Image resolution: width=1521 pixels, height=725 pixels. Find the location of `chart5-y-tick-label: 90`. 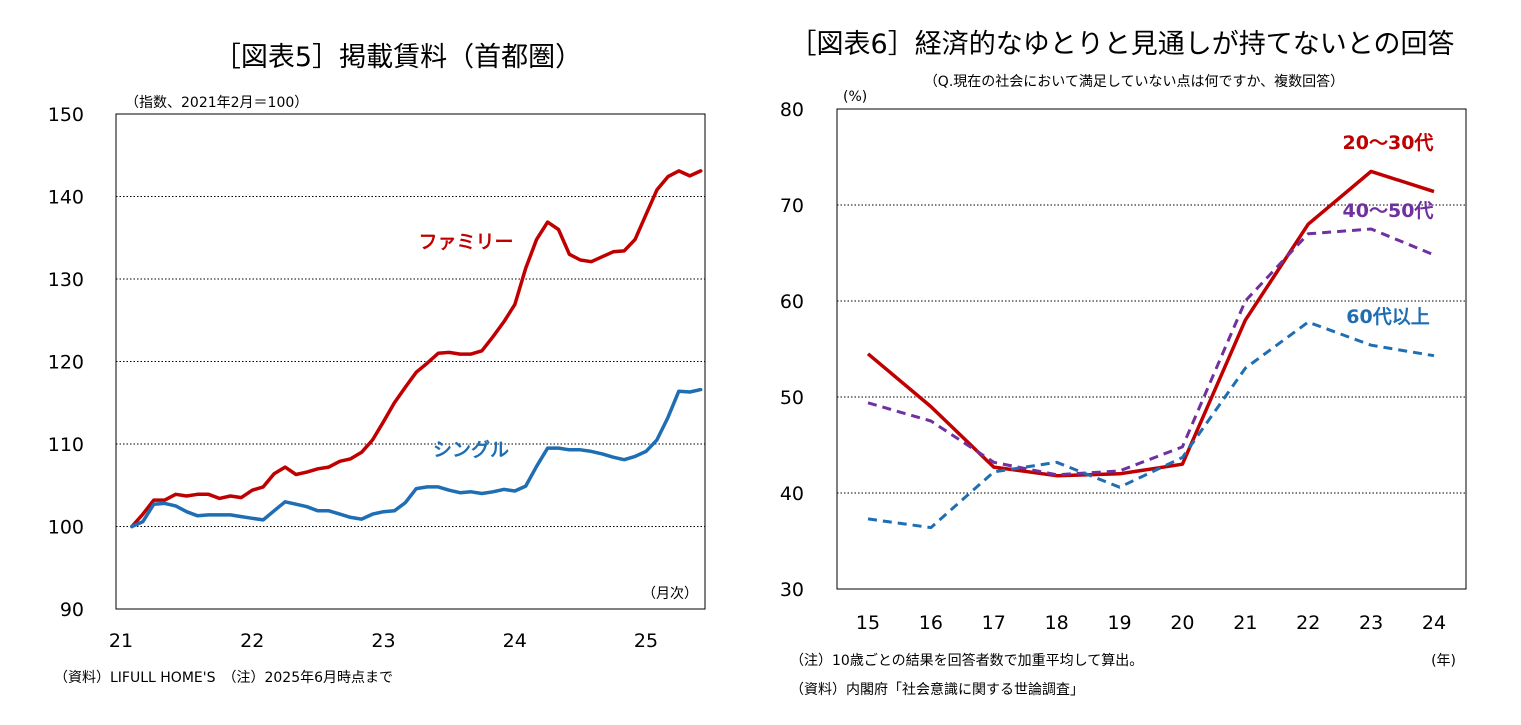

chart5-y-tick-label: 90 is located at coordinates (72, 610).